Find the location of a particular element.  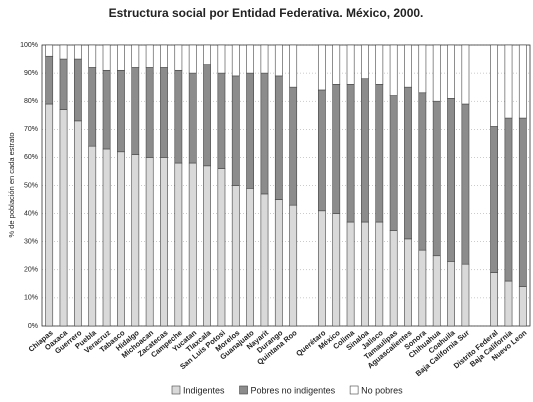

y-tick-label: 90% is located at coordinates (31, 73).